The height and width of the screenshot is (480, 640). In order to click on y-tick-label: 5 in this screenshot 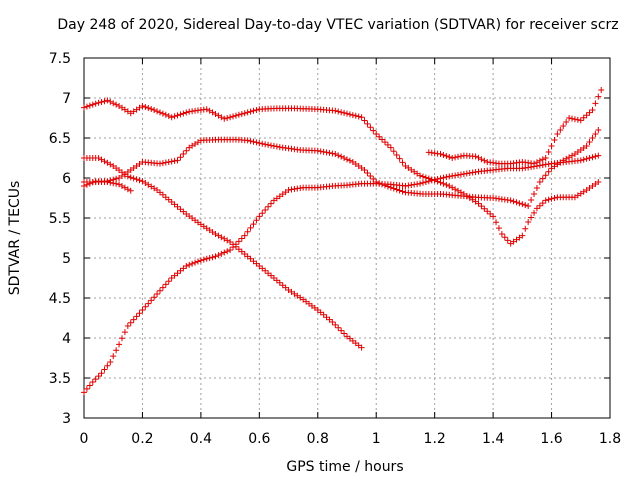, I will do `click(66, 259)`.